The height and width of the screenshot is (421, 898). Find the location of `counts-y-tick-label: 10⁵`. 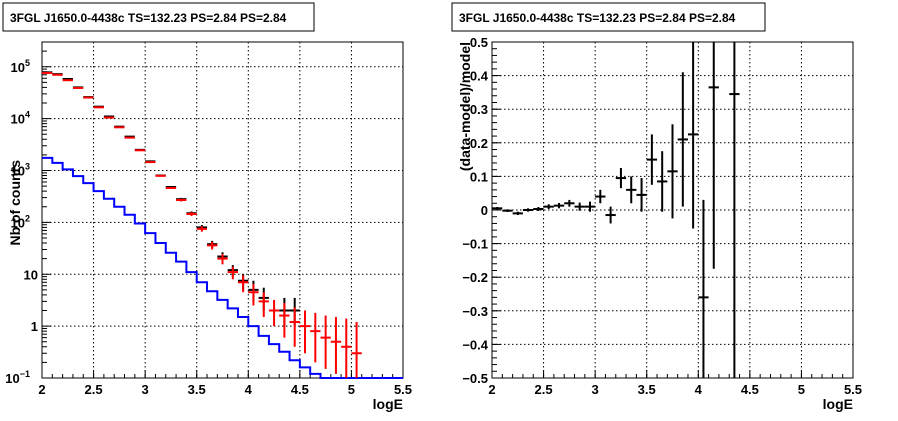

counts-y-tick-label: 10⁵ is located at coordinates (20, 66).